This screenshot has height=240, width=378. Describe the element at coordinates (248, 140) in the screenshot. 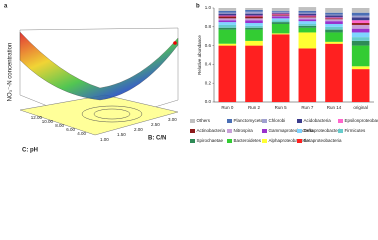

I see `legend-label: Bacteroidetes` at that location.